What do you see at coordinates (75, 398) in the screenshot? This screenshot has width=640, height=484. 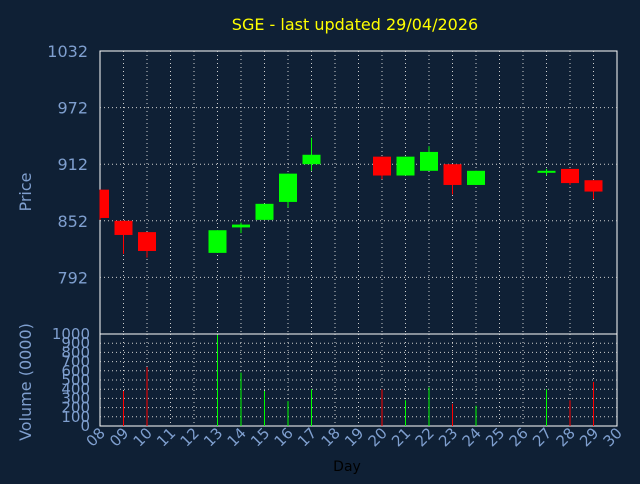 I see `volume-tick-label: 300` at bounding box center [75, 398].